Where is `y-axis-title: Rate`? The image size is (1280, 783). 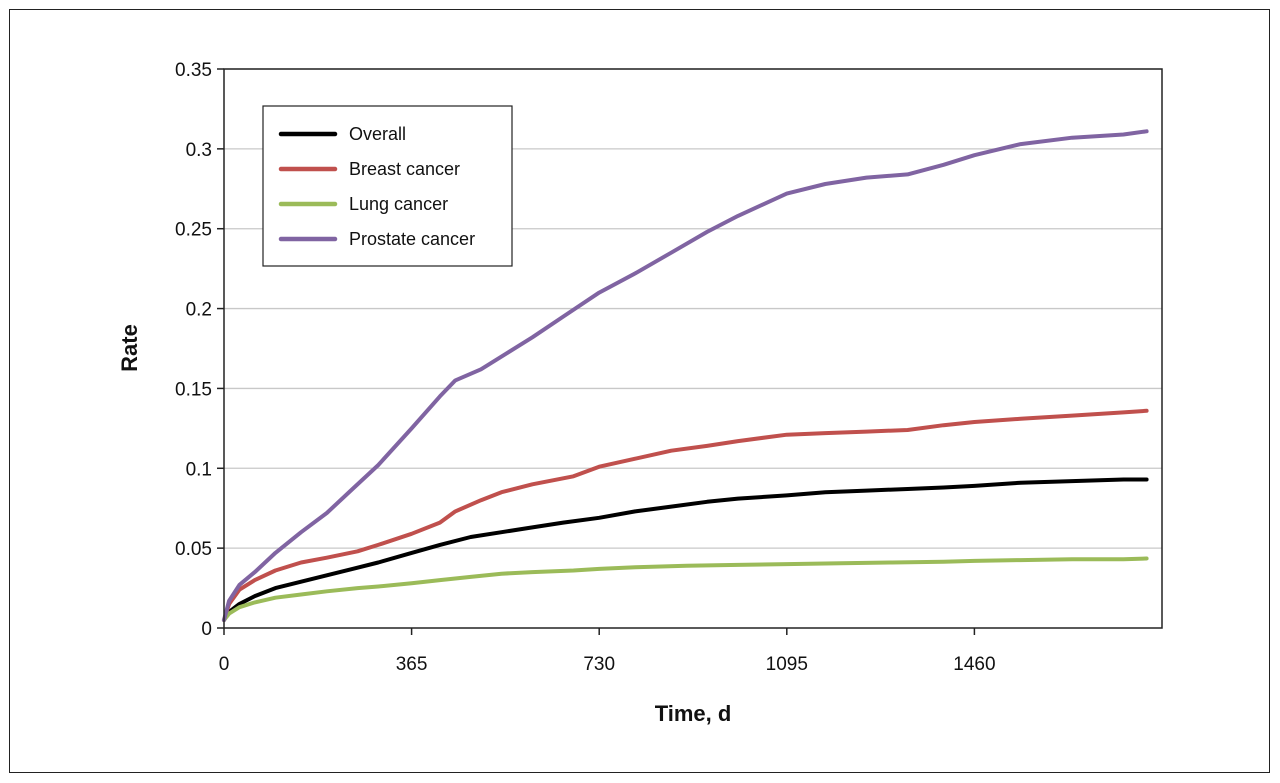 y-axis-title: Rate is located at coordinates (129, 348).